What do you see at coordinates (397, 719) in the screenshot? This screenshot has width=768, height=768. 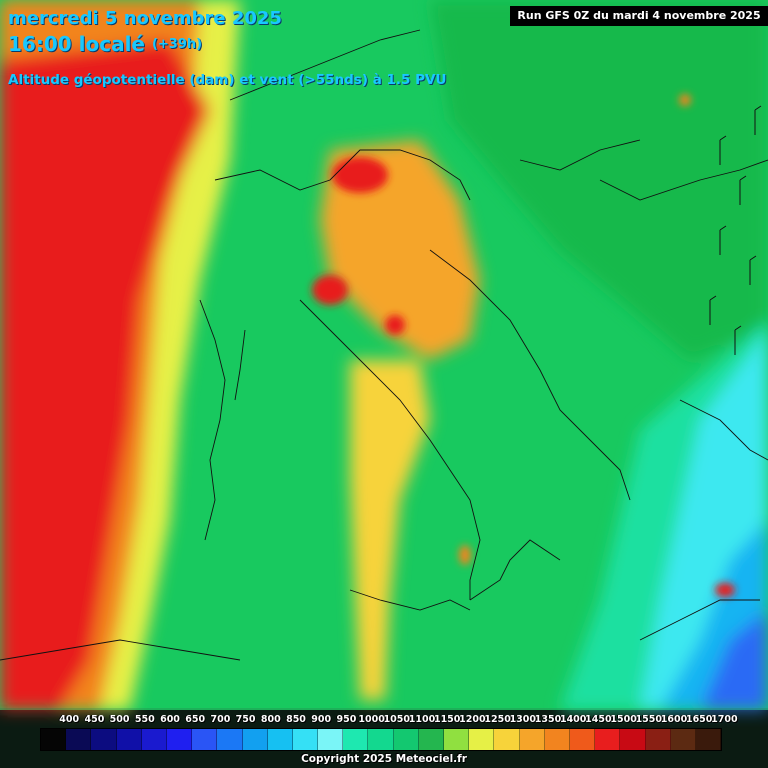 I see `legend-tick: 1050` at bounding box center [397, 719].